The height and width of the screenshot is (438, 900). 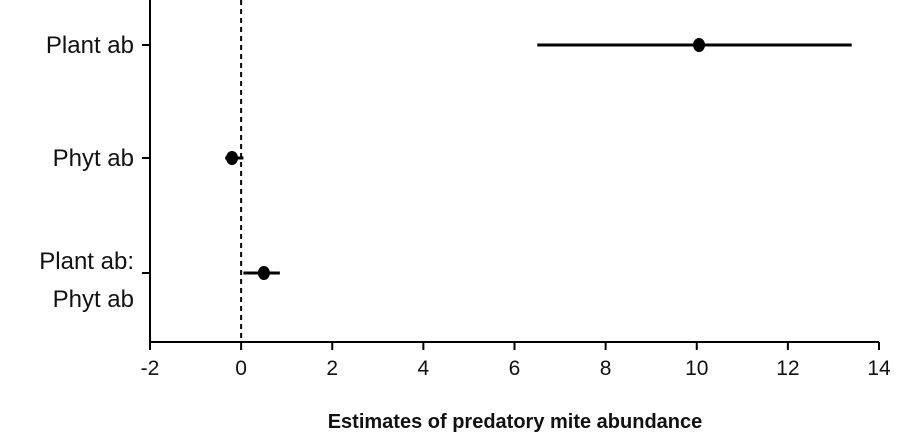 What do you see at coordinates (879, 368) in the screenshot?
I see `x-tick-label: 14` at bounding box center [879, 368].